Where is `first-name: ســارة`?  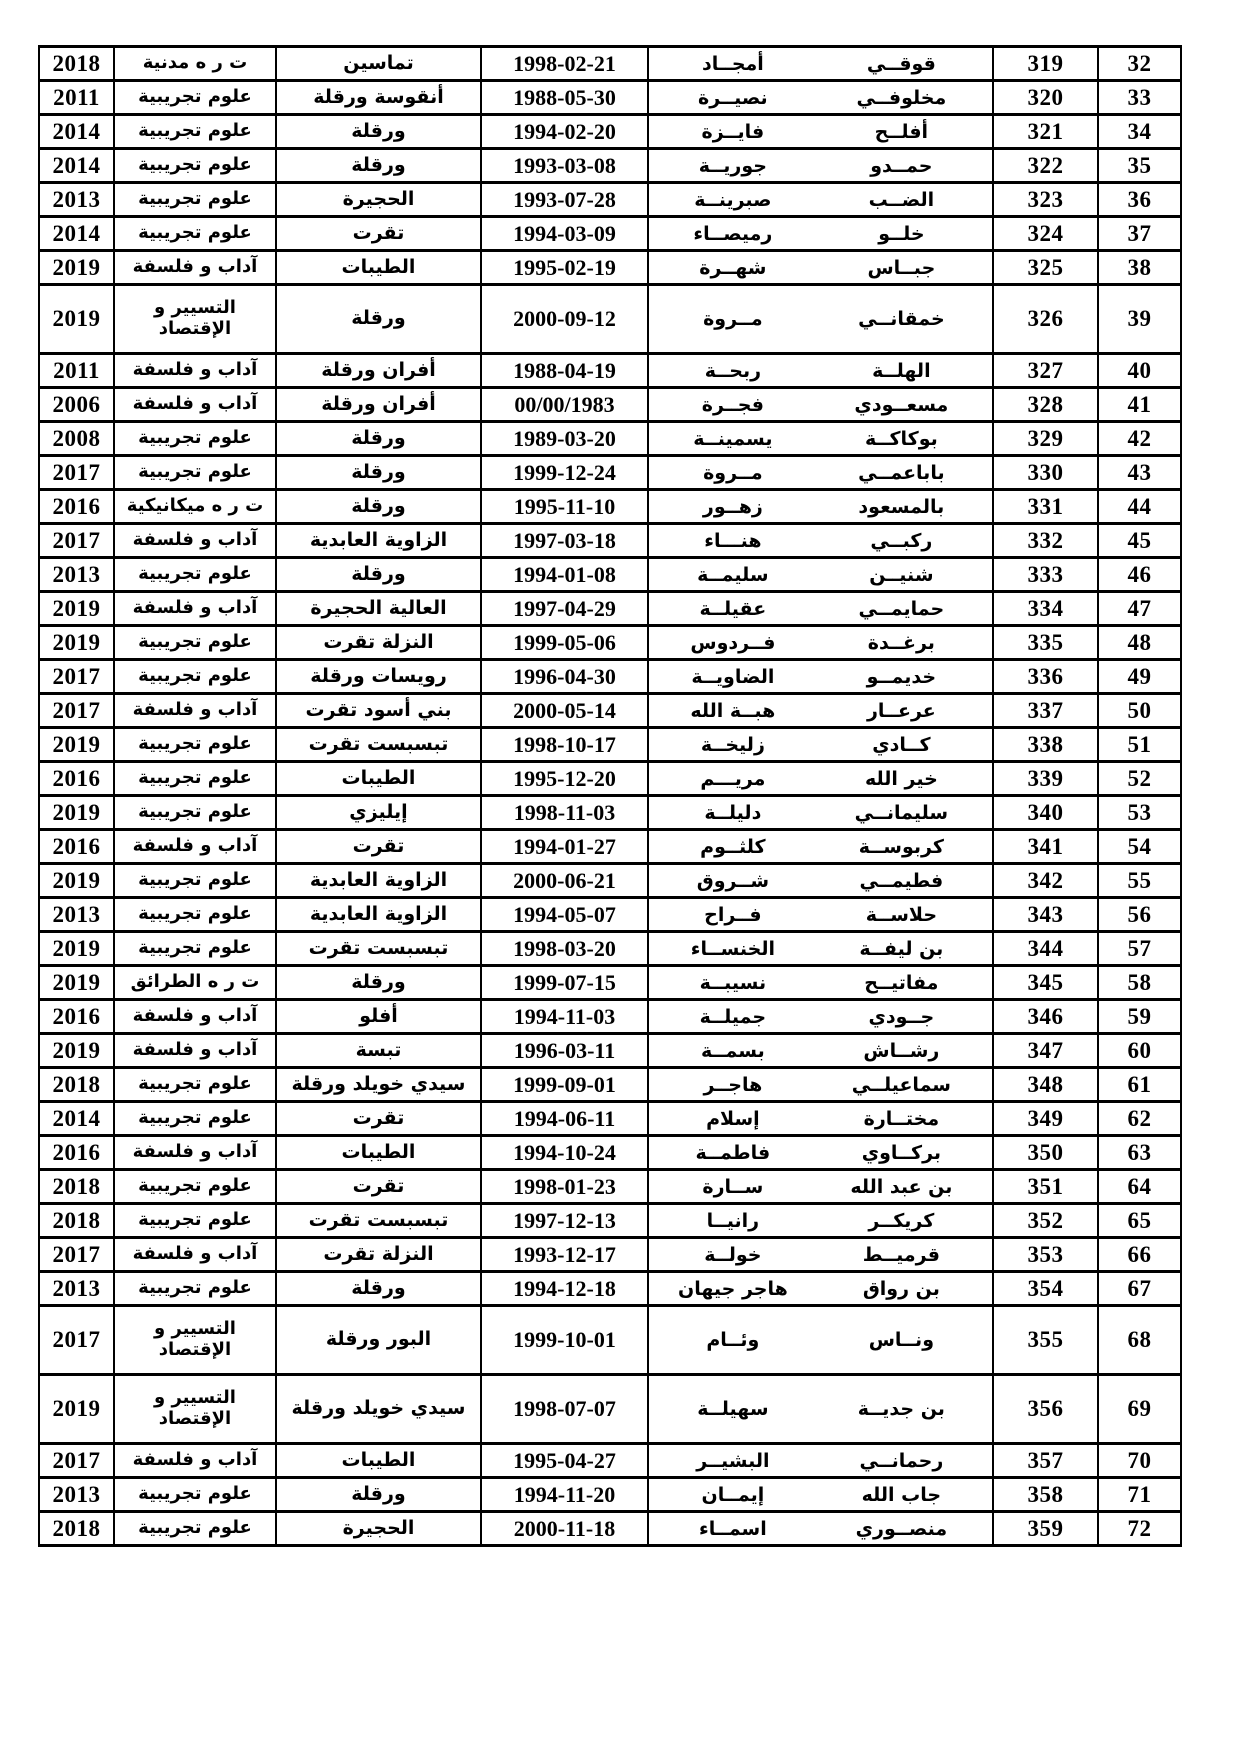 first-name: ســارة is located at coordinates (733, 1186).